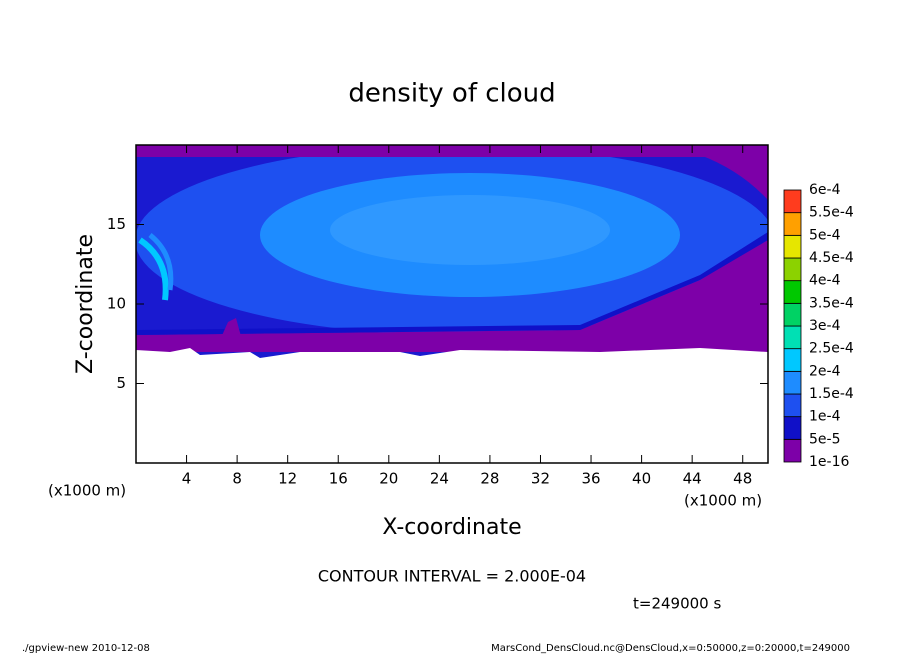 The image size is (904, 654). Describe the element at coordinates (723, 501) in the screenshot. I see `x-unit-right: (x1000 m)` at that location.